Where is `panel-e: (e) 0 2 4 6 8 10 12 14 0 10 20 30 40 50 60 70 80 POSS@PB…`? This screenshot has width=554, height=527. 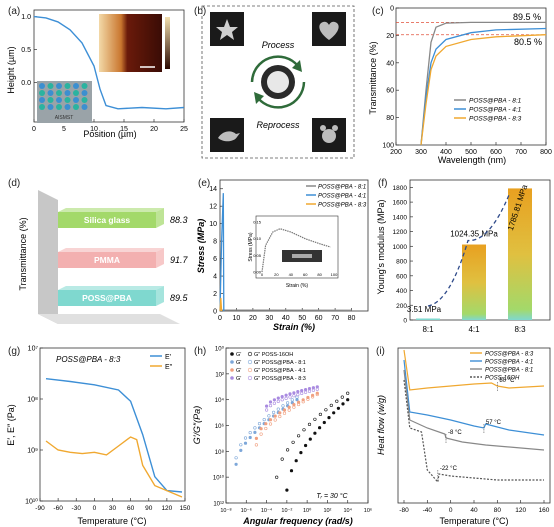
panel-e: (e) 0 2 4 6 8 10 12 14 0 10 20 30 40 50 60 70 80 POSS@PB… is located at coordinates (282, 255).